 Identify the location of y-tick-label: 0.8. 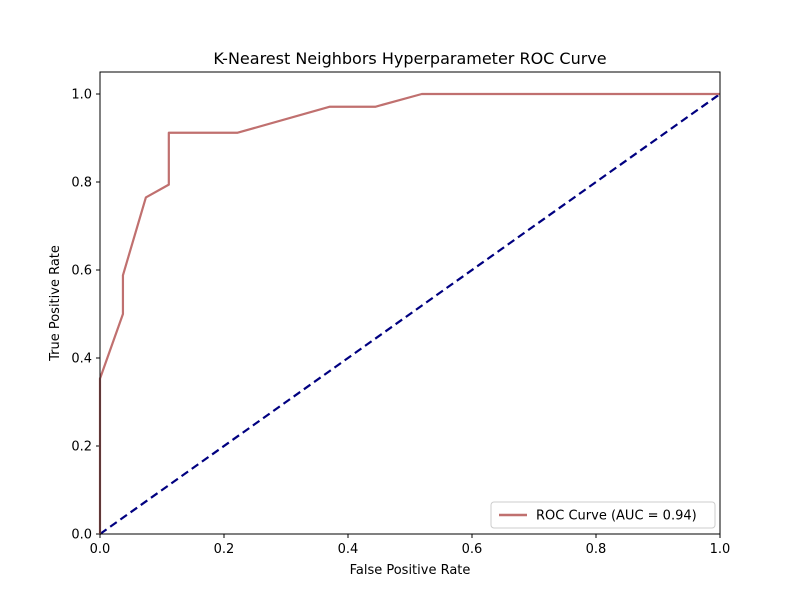
(81, 183).